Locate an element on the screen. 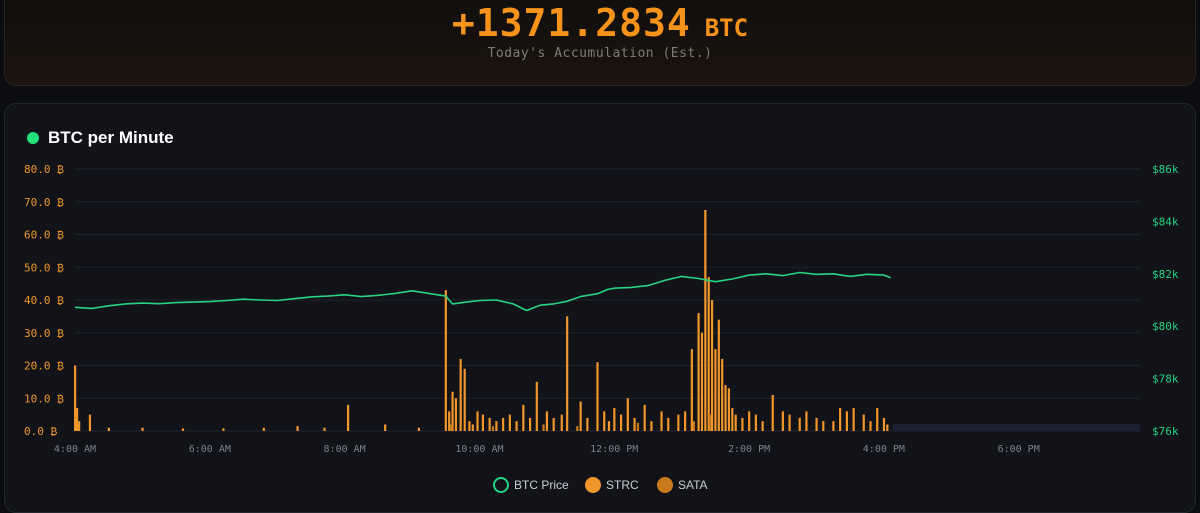  y-right-tick-label: $86k is located at coordinates (1165, 169).